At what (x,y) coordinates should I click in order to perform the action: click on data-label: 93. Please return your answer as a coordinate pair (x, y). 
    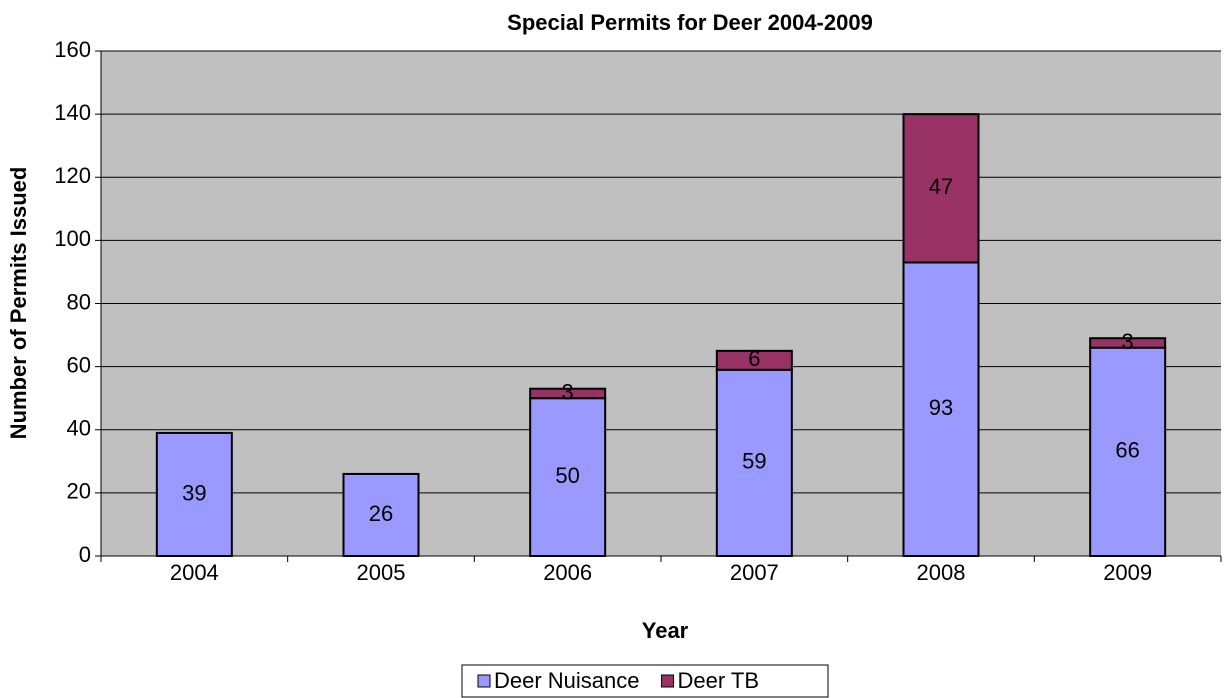
    Looking at the image, I should click on (941, 407).